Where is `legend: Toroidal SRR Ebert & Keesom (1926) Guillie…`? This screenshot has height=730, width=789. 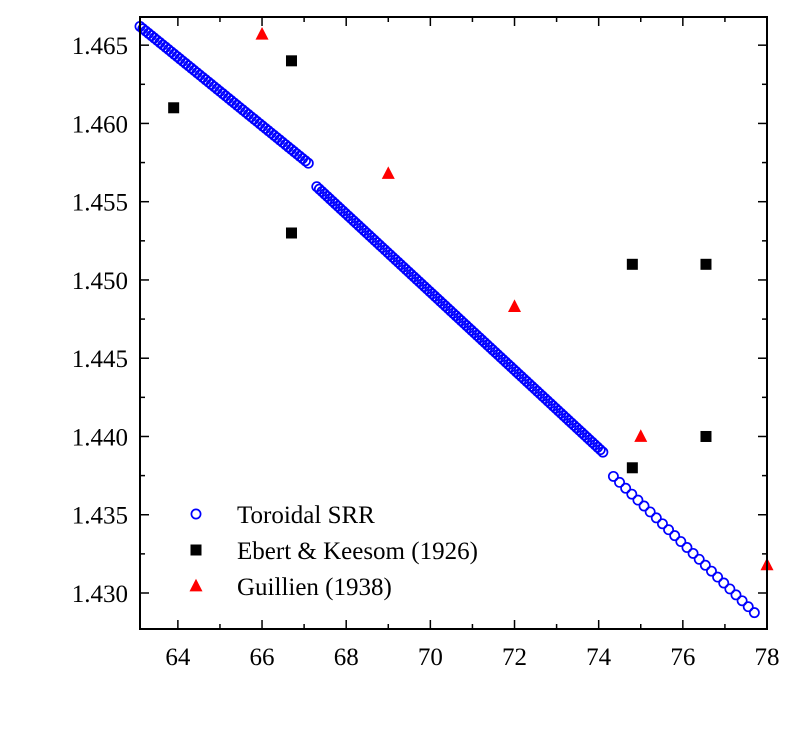
legend: Toroidal SRR Ebert & Keesom (1926) Guillie… is located at coordinates (333, 551).